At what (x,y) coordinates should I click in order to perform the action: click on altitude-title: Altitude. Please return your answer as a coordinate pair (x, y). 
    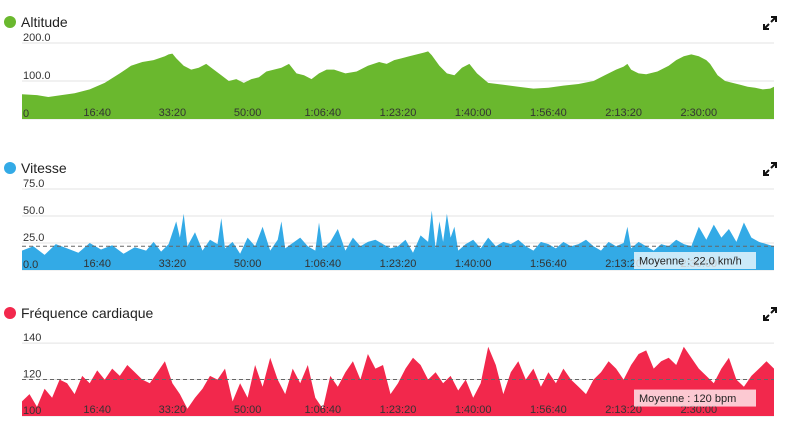
    Looking at the image, I should click on (36, 22).